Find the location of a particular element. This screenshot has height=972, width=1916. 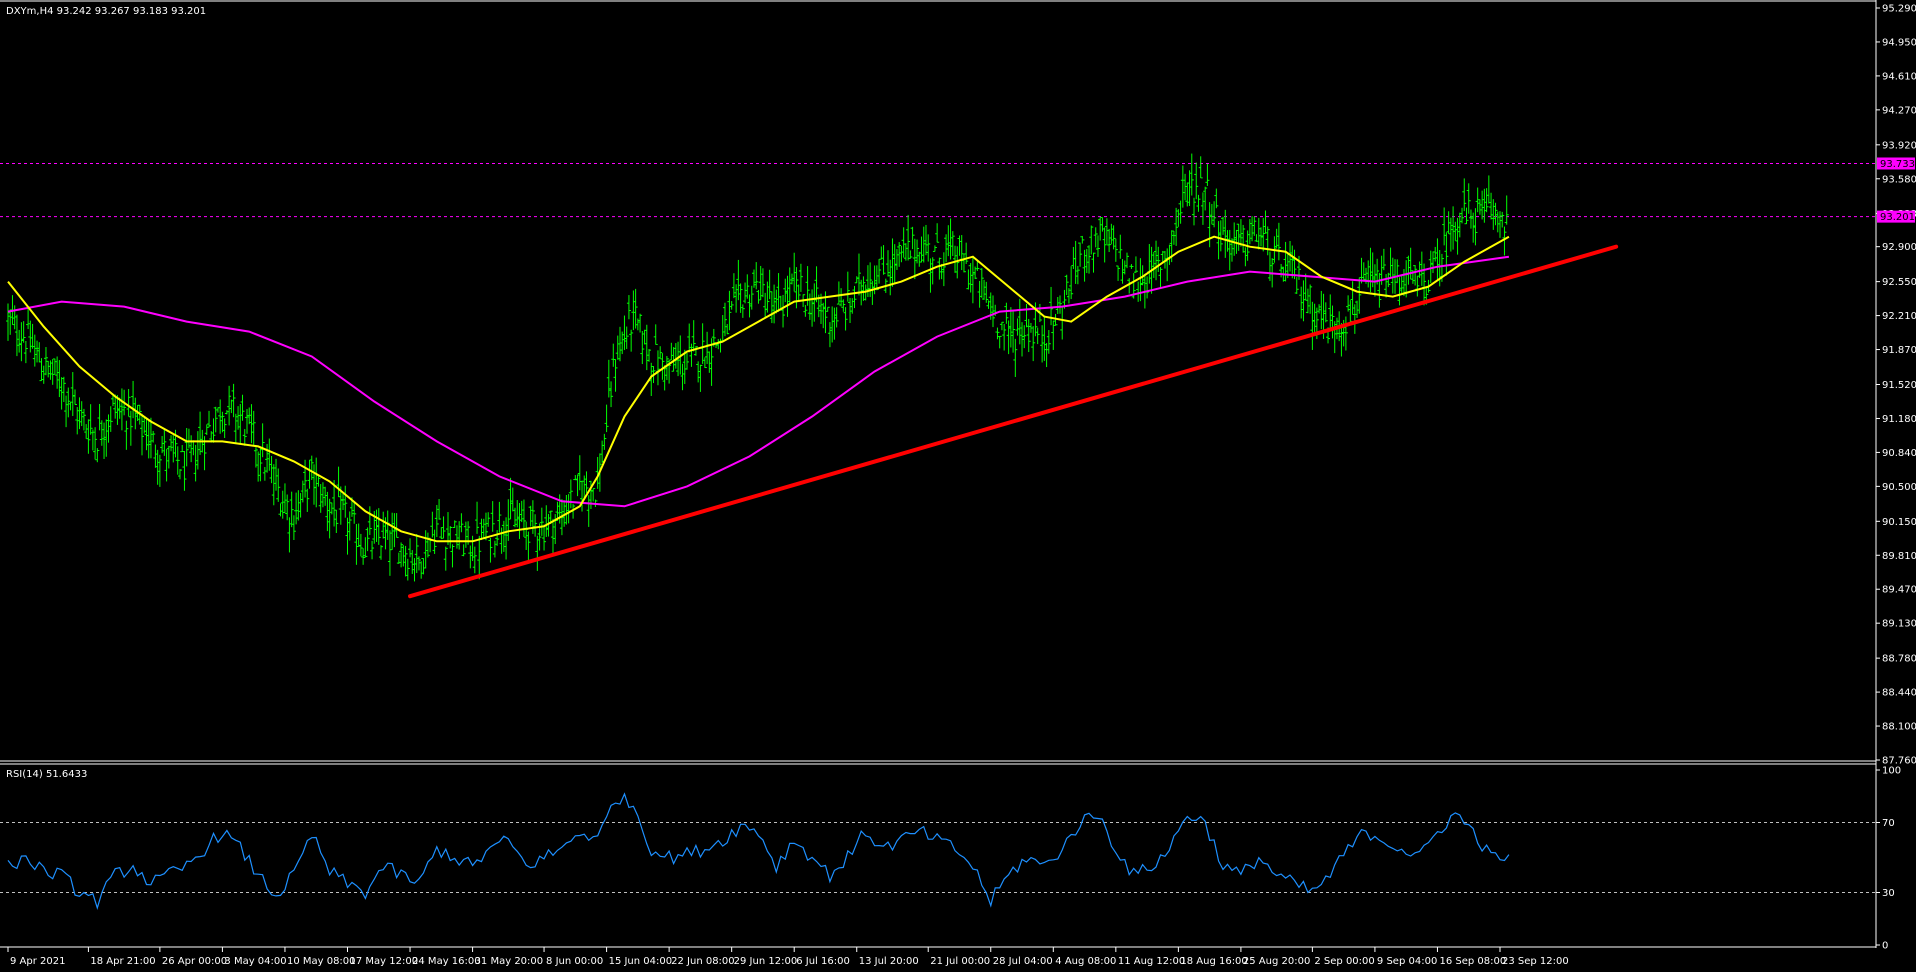

time-tick-label: 26 Apr 00:00 is located at coordinates (194, 961).